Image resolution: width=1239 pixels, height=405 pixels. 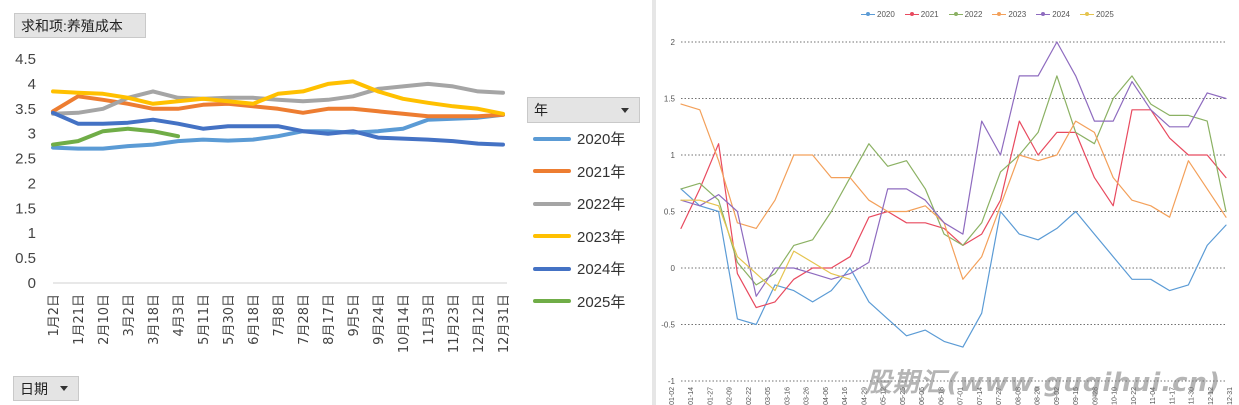 What do you see at coordinates (179, 315) in the screenshot?
I see `x-tick-label: 4月3日` at bounding box center [179, 315].